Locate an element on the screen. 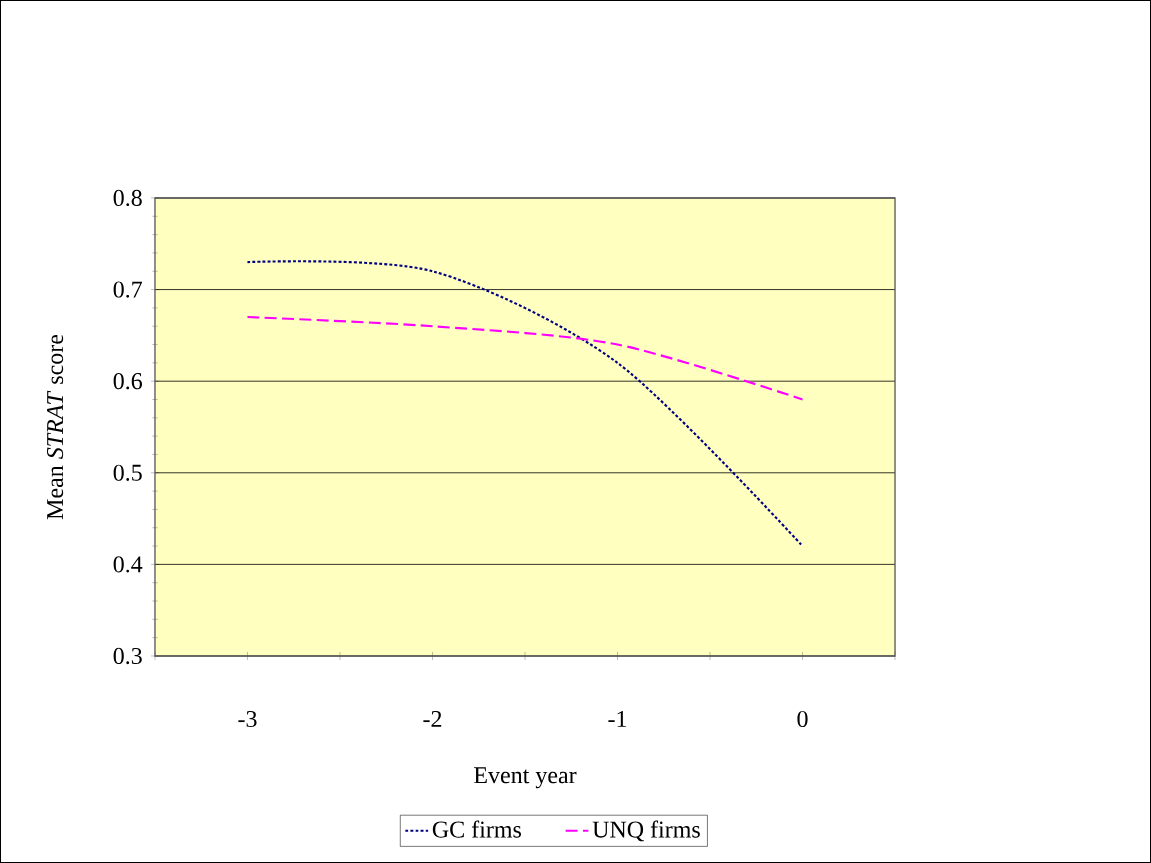 Image resolution: width=1151 pixels, height=863 pixels. y-tick-label: 0.7 is located at coordinates (128, 289).